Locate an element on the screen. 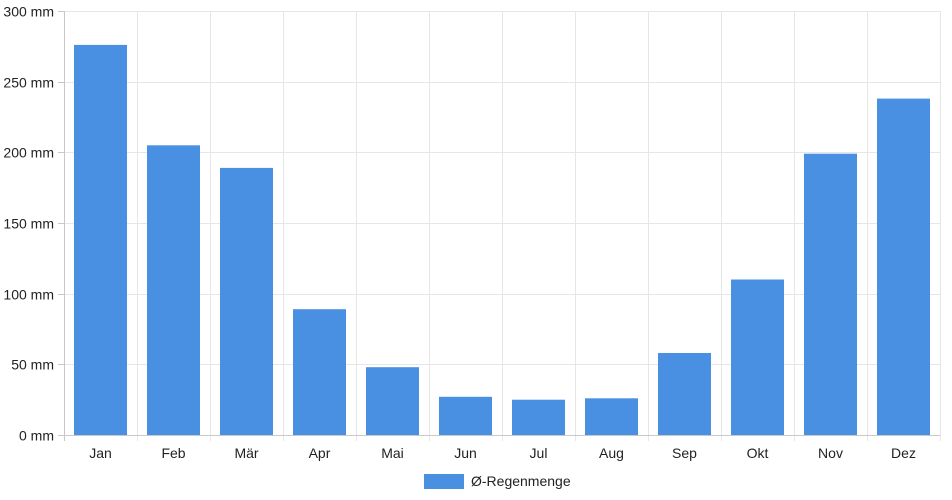 The height and width of the screenshot is (500, 952). x-tick-label: Feb is located at coordinates (173, 453).